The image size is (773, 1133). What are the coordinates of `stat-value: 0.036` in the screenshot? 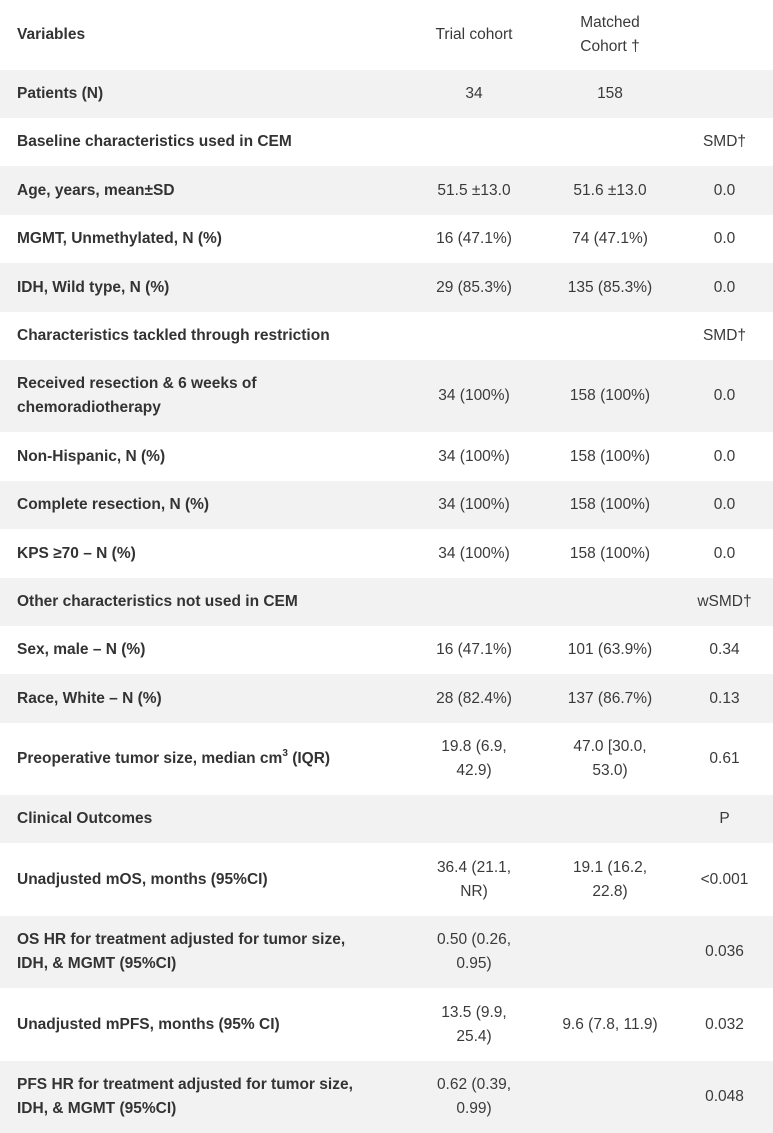 It's located at (724, 952).